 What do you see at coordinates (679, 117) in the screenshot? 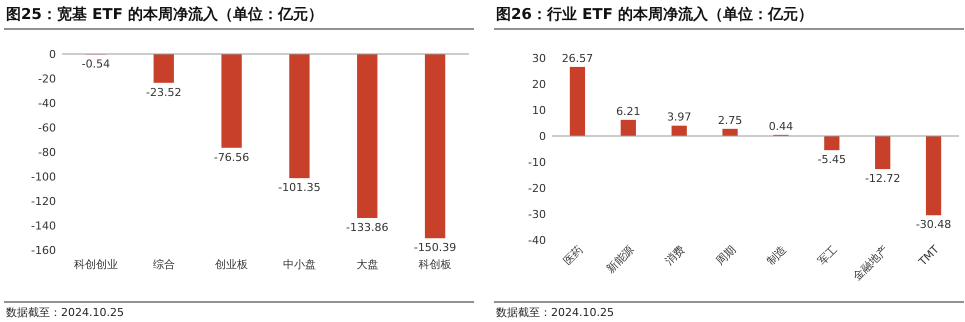
I see `data-label: 3.97` at bounding box center [679, 117].